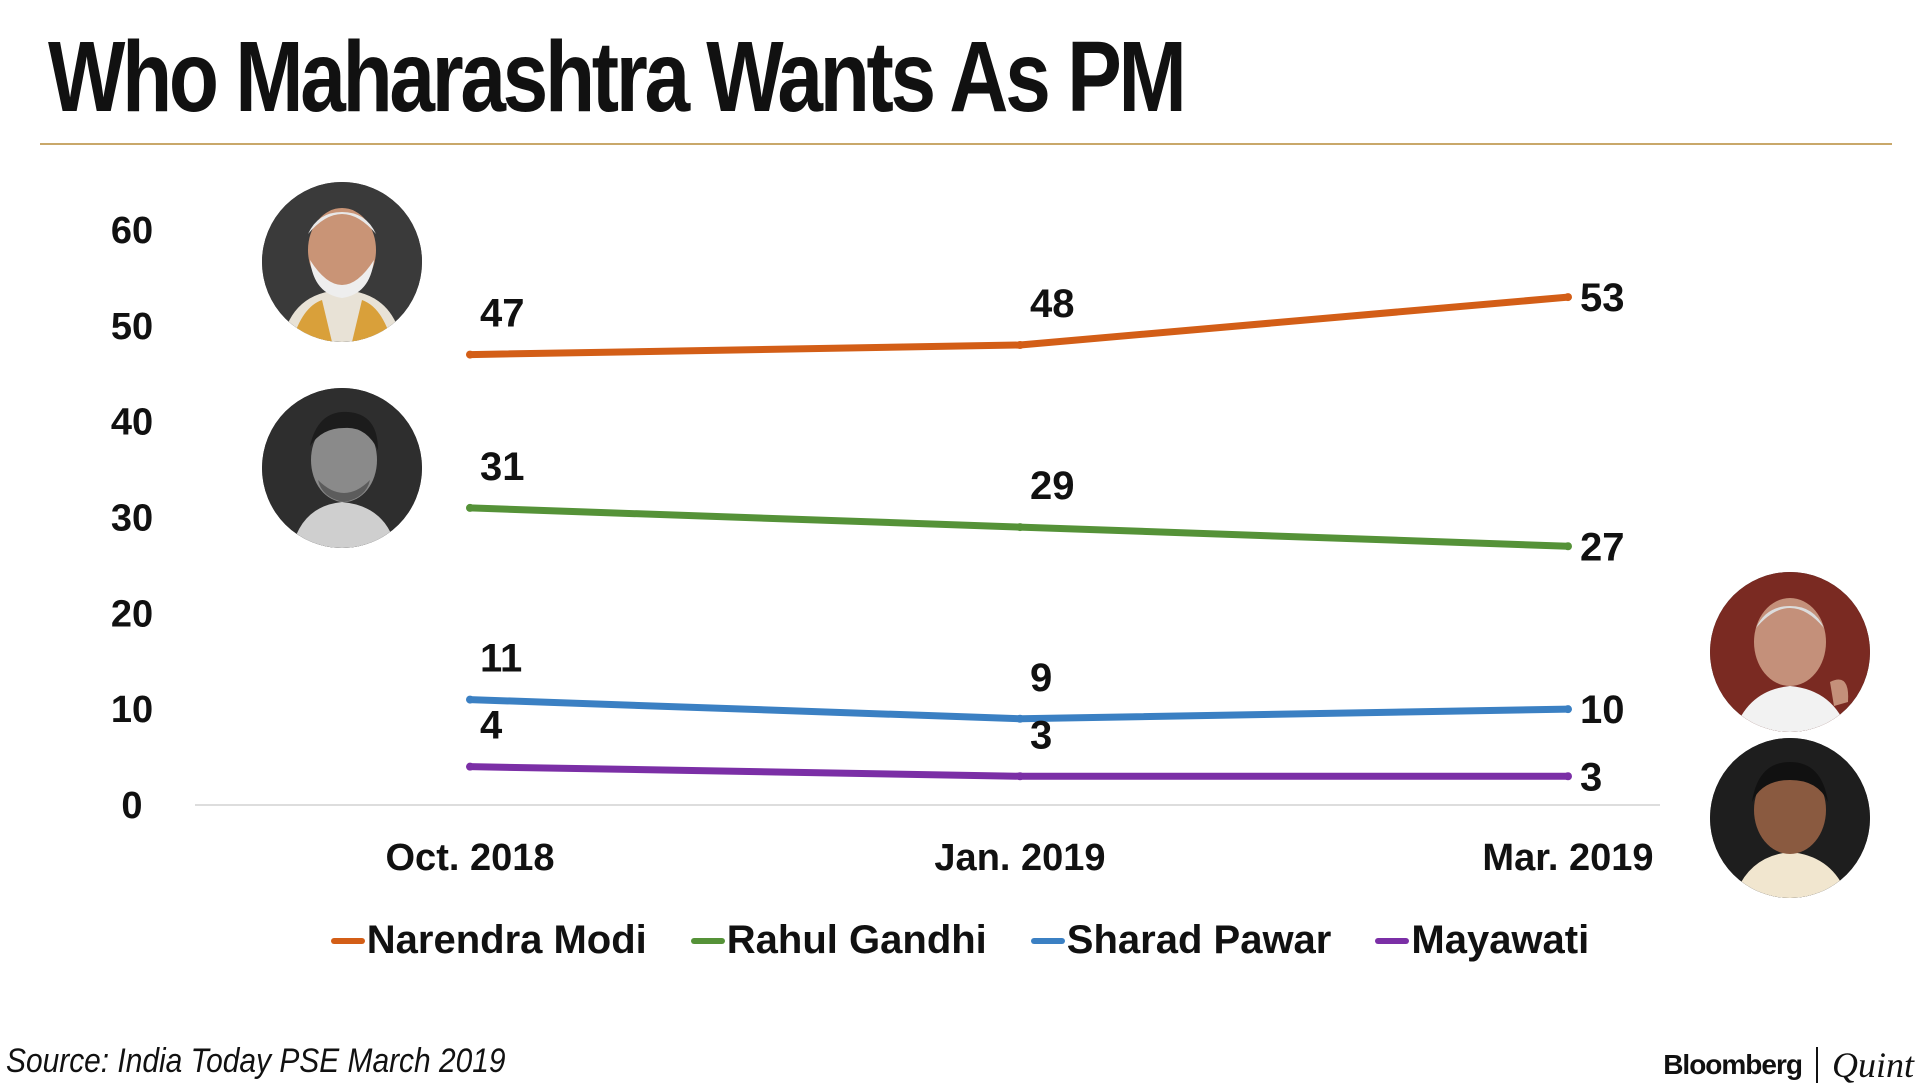 This screenshot has height=1086, width=1920. I want to click on legend-label-mayawati: Mayawati, so click(1500, 940).